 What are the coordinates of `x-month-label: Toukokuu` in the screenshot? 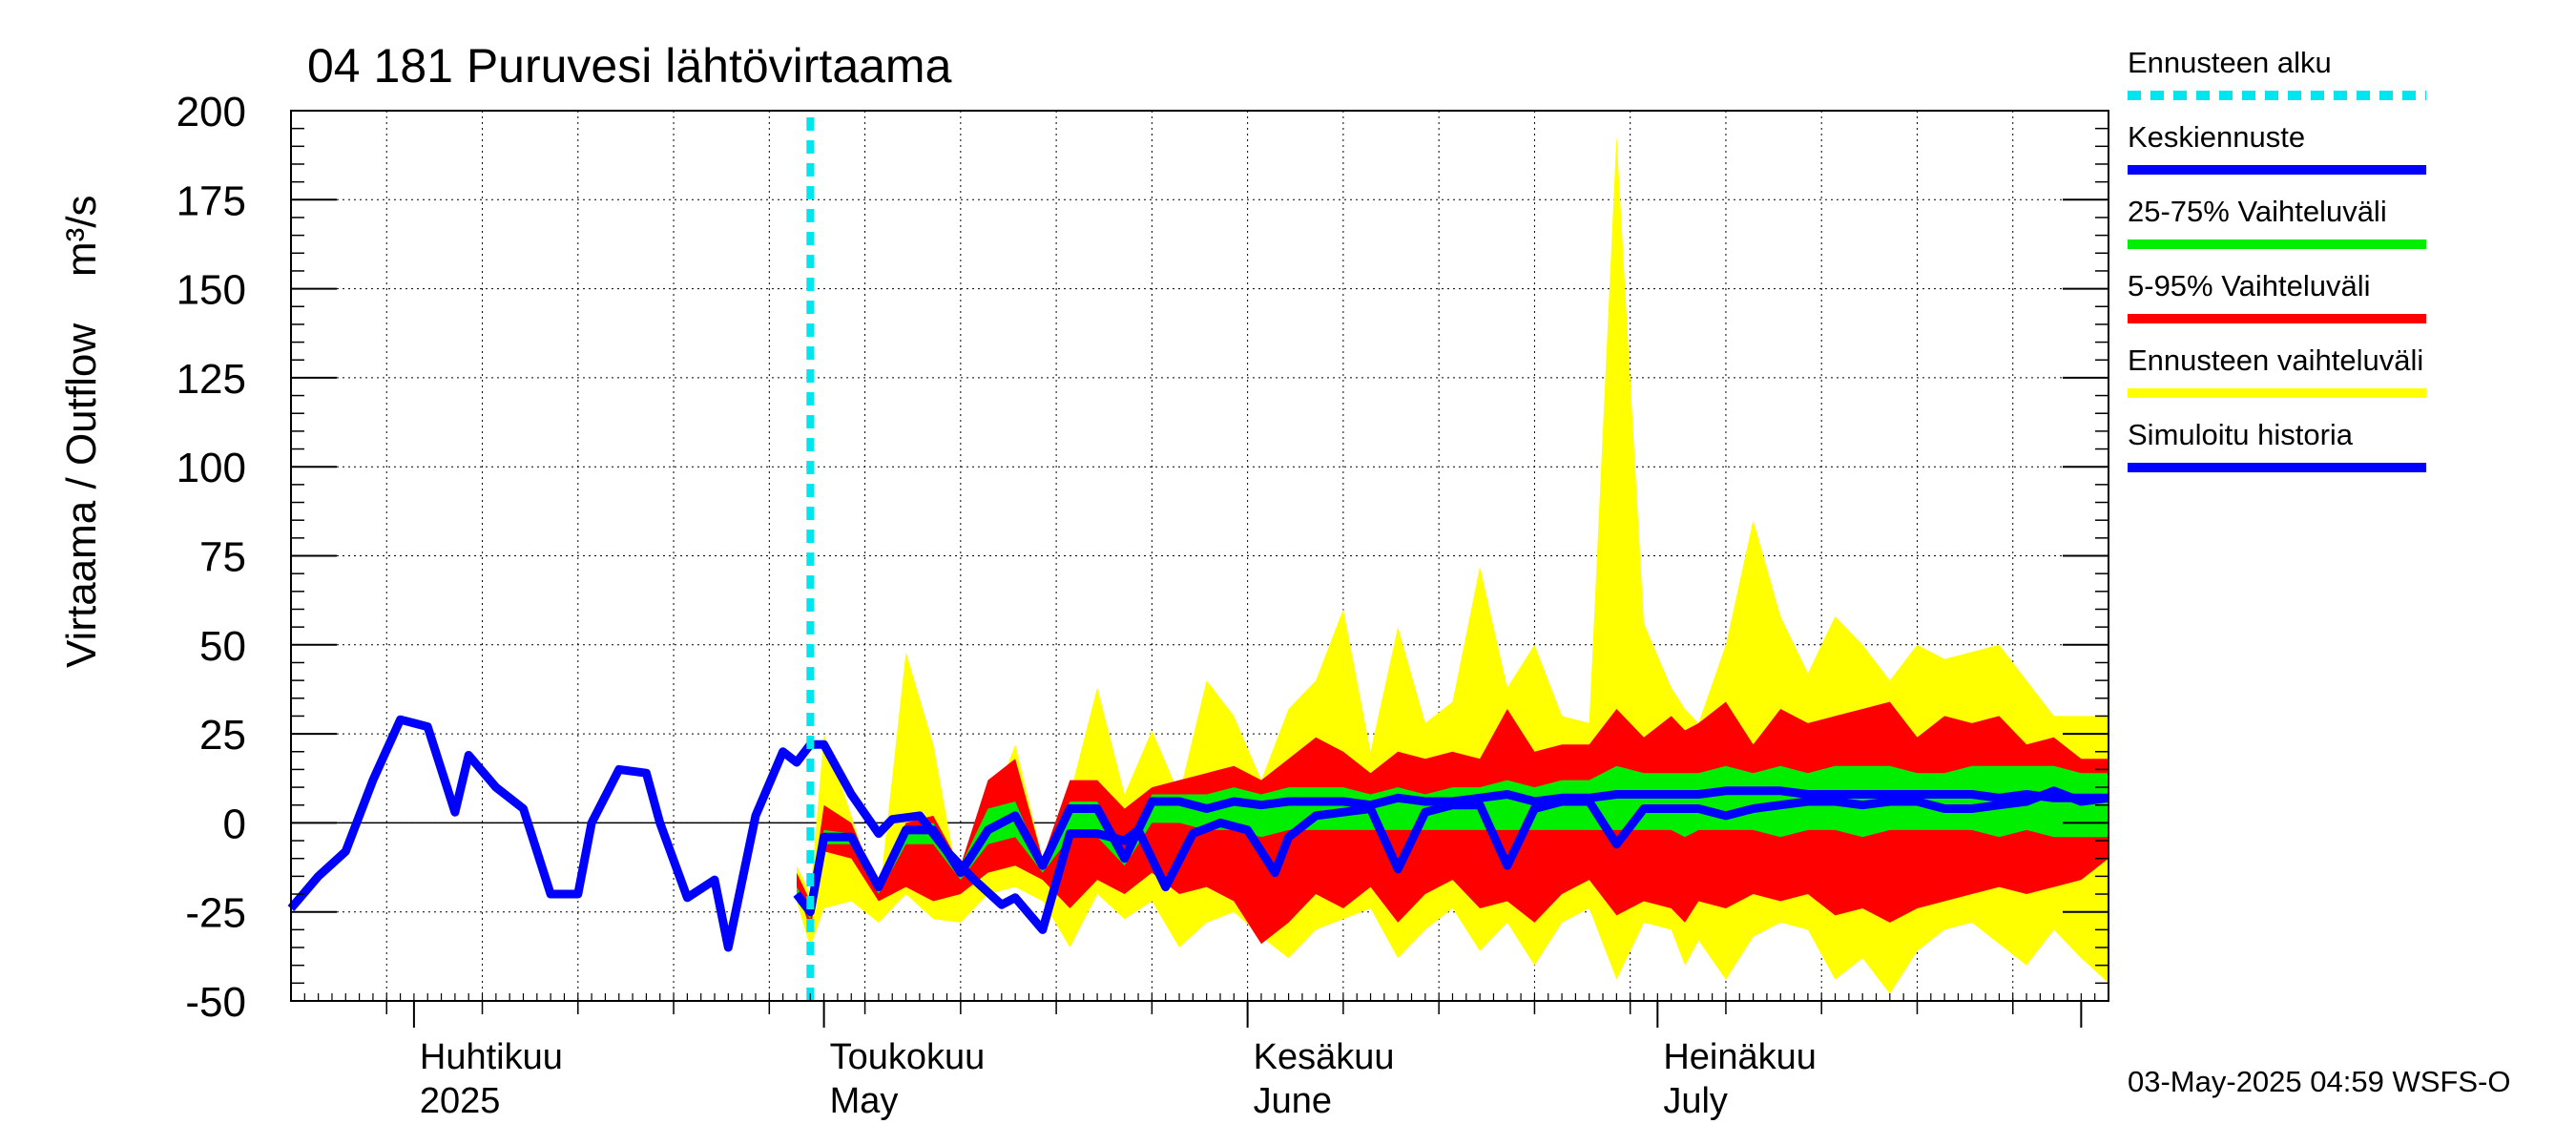 It's located at (908, 1057).